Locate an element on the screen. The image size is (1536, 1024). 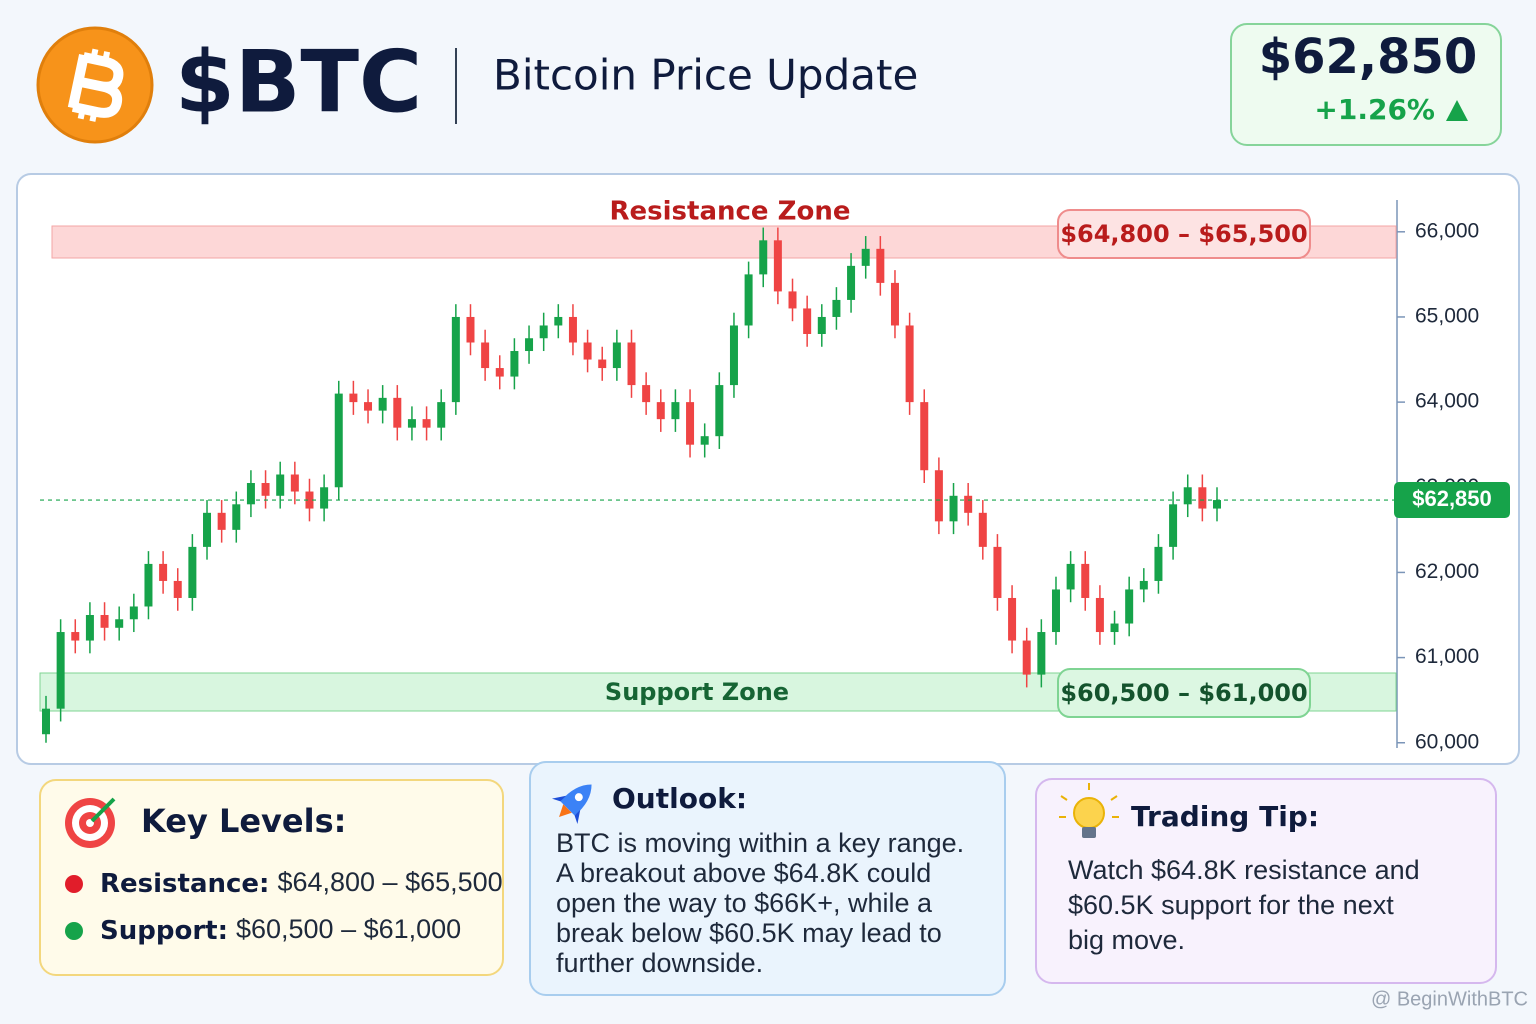
price-box is located at coordinates (1366, 84).